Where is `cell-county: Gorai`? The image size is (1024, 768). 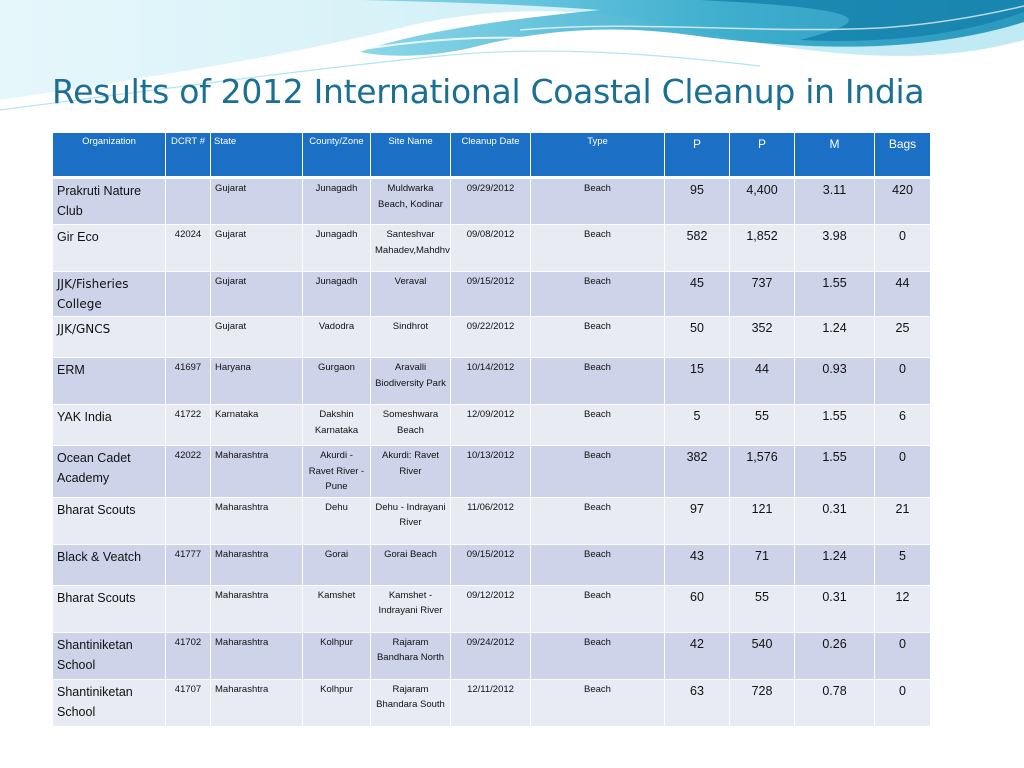
cell-county: Gorai is located at coordinates (336, 564).